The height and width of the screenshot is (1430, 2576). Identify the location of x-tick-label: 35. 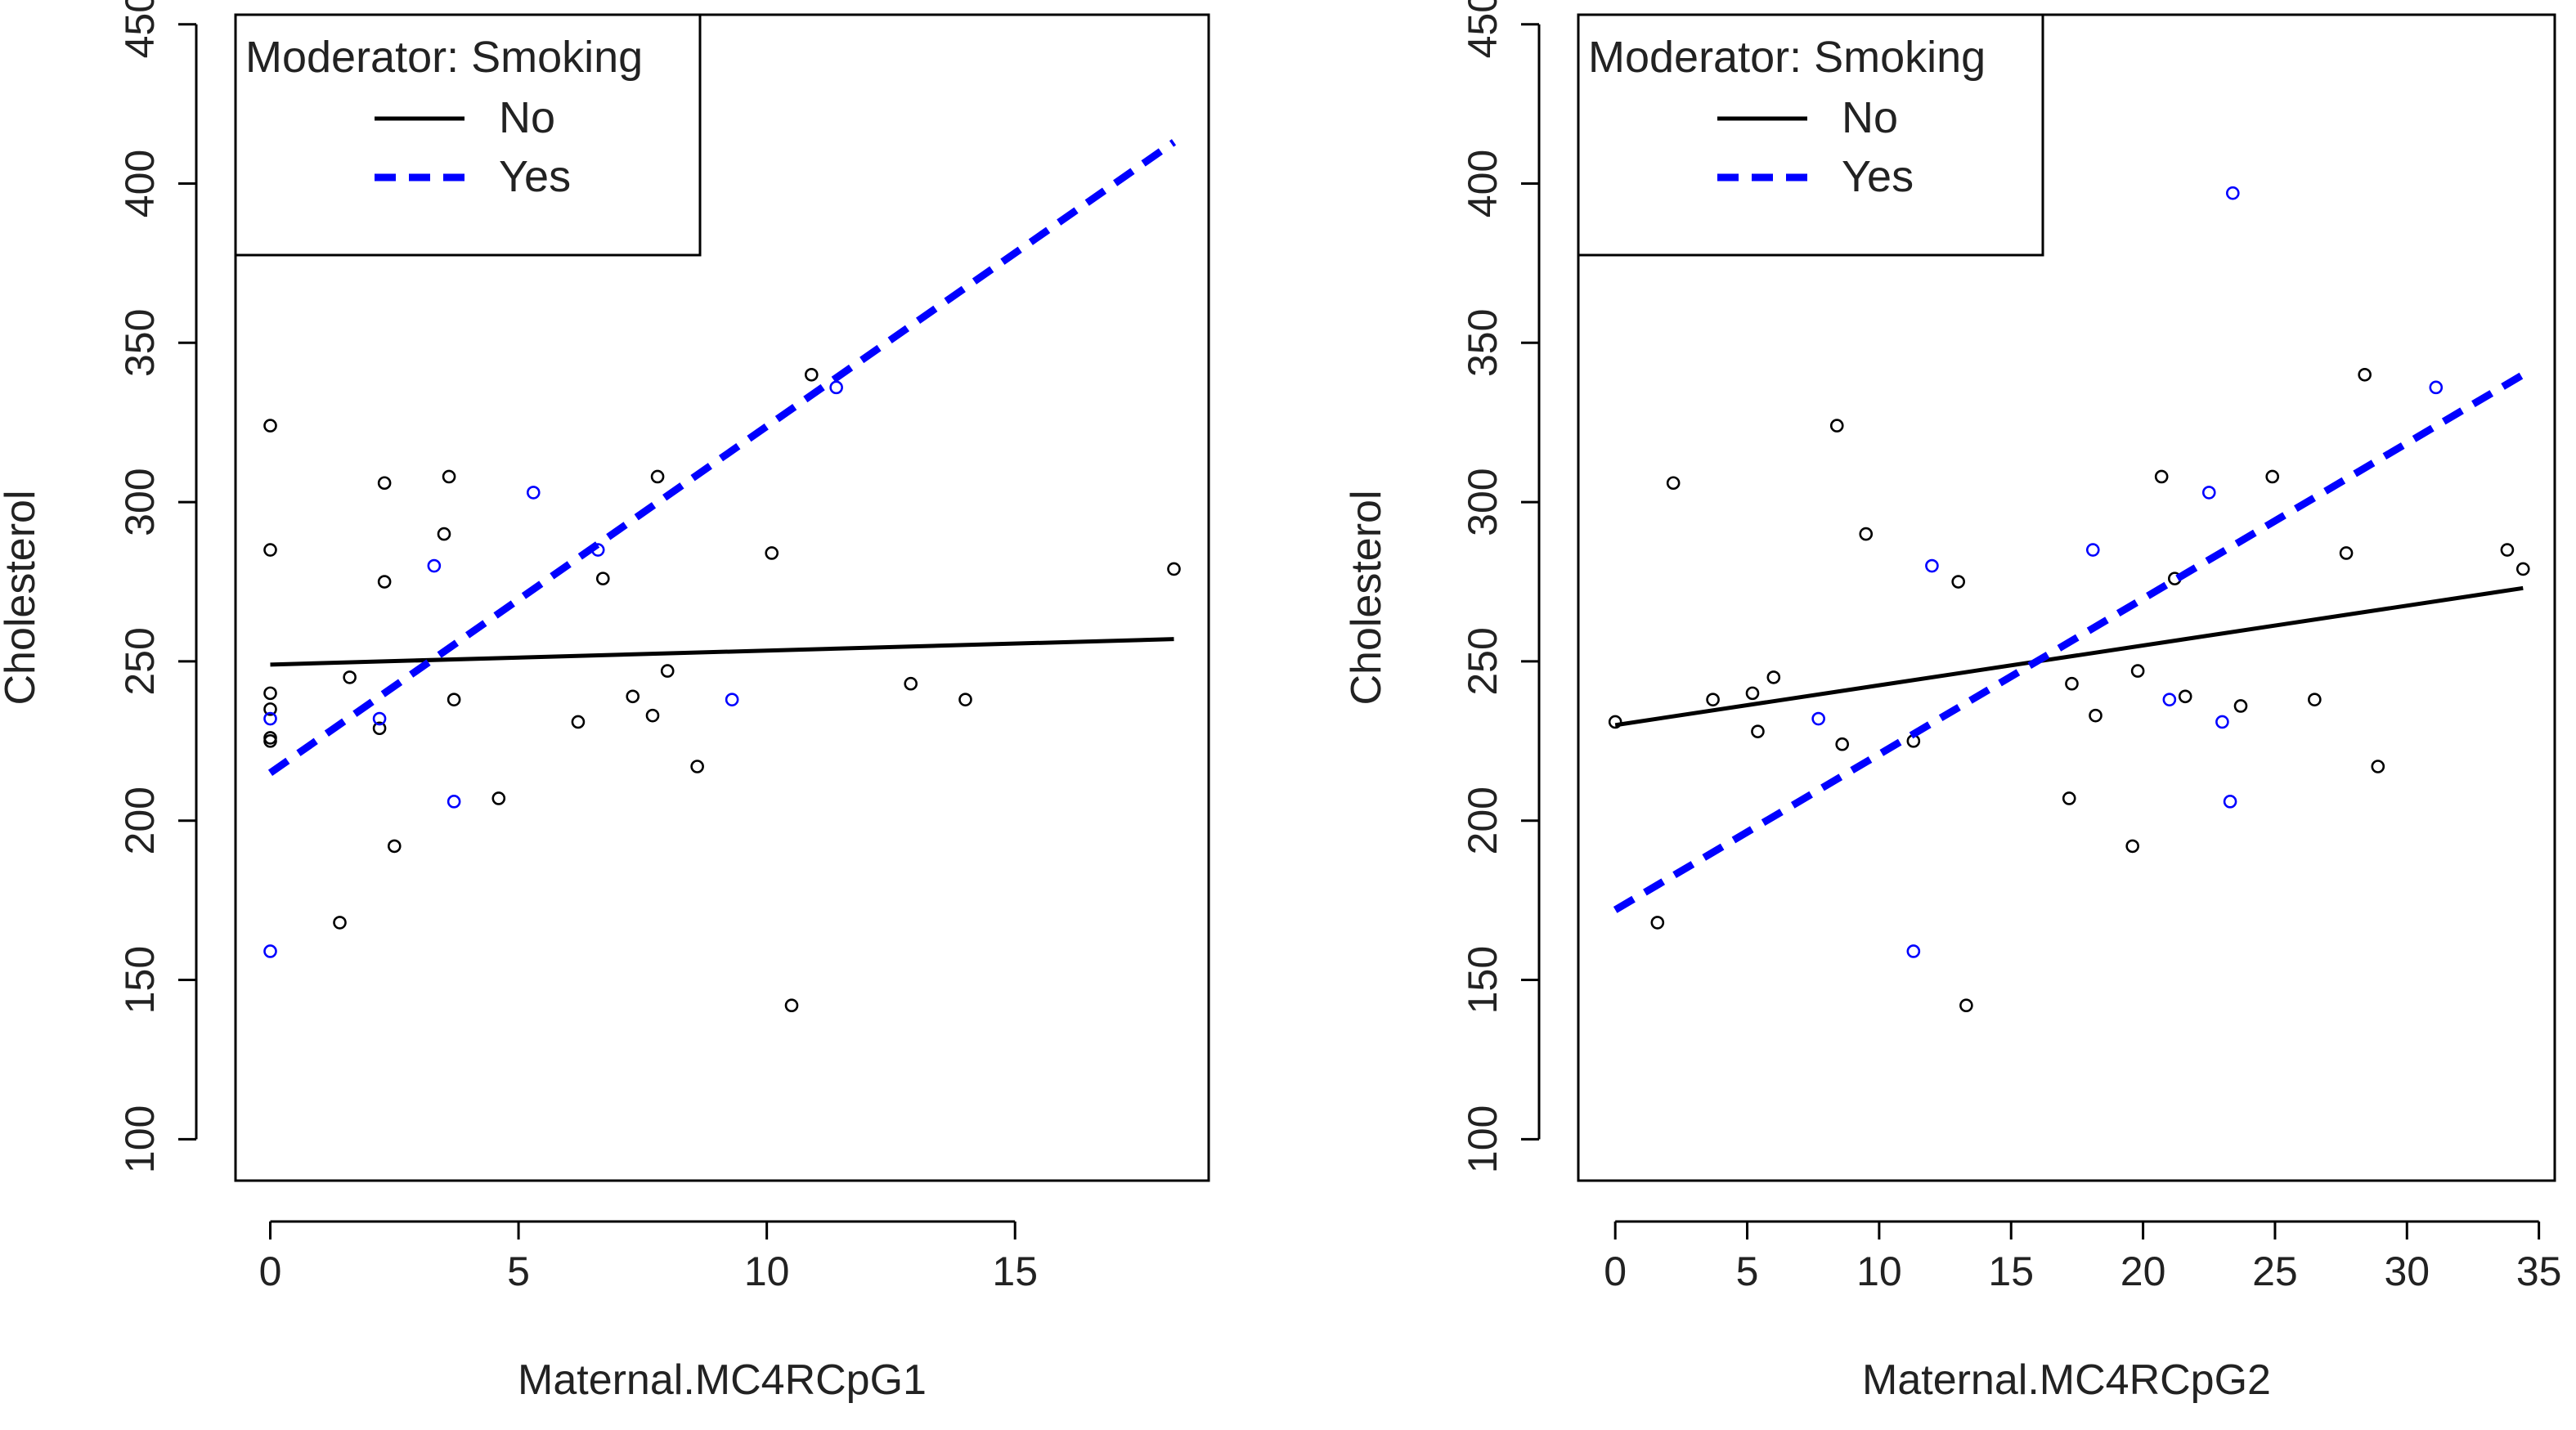
(2539, 1271).